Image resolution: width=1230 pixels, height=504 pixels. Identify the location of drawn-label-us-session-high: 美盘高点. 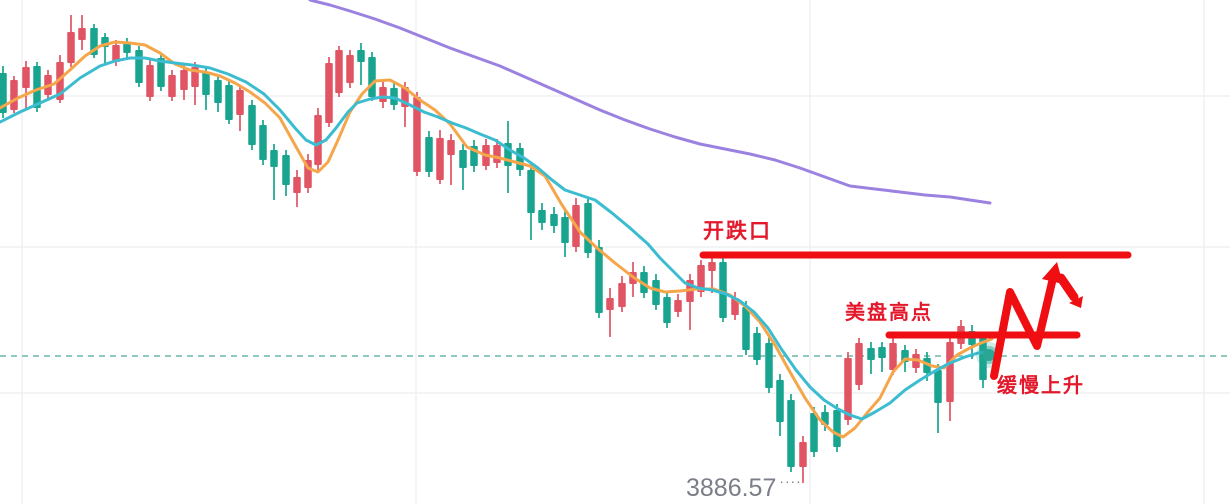
(889, 313).